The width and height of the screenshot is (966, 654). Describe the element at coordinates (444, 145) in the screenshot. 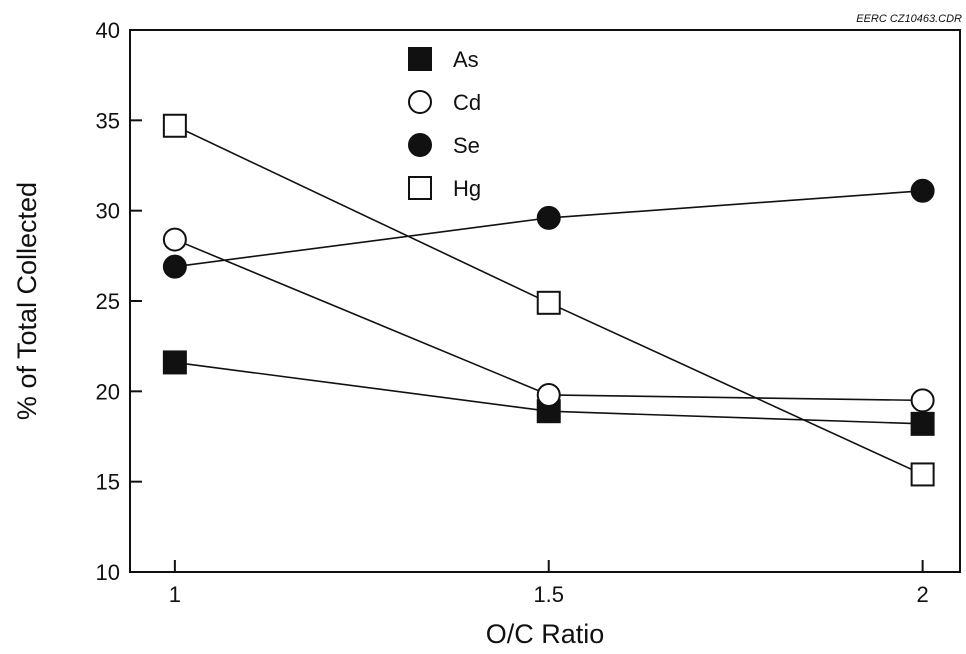

I see `legend-item-se: Se` at that location.